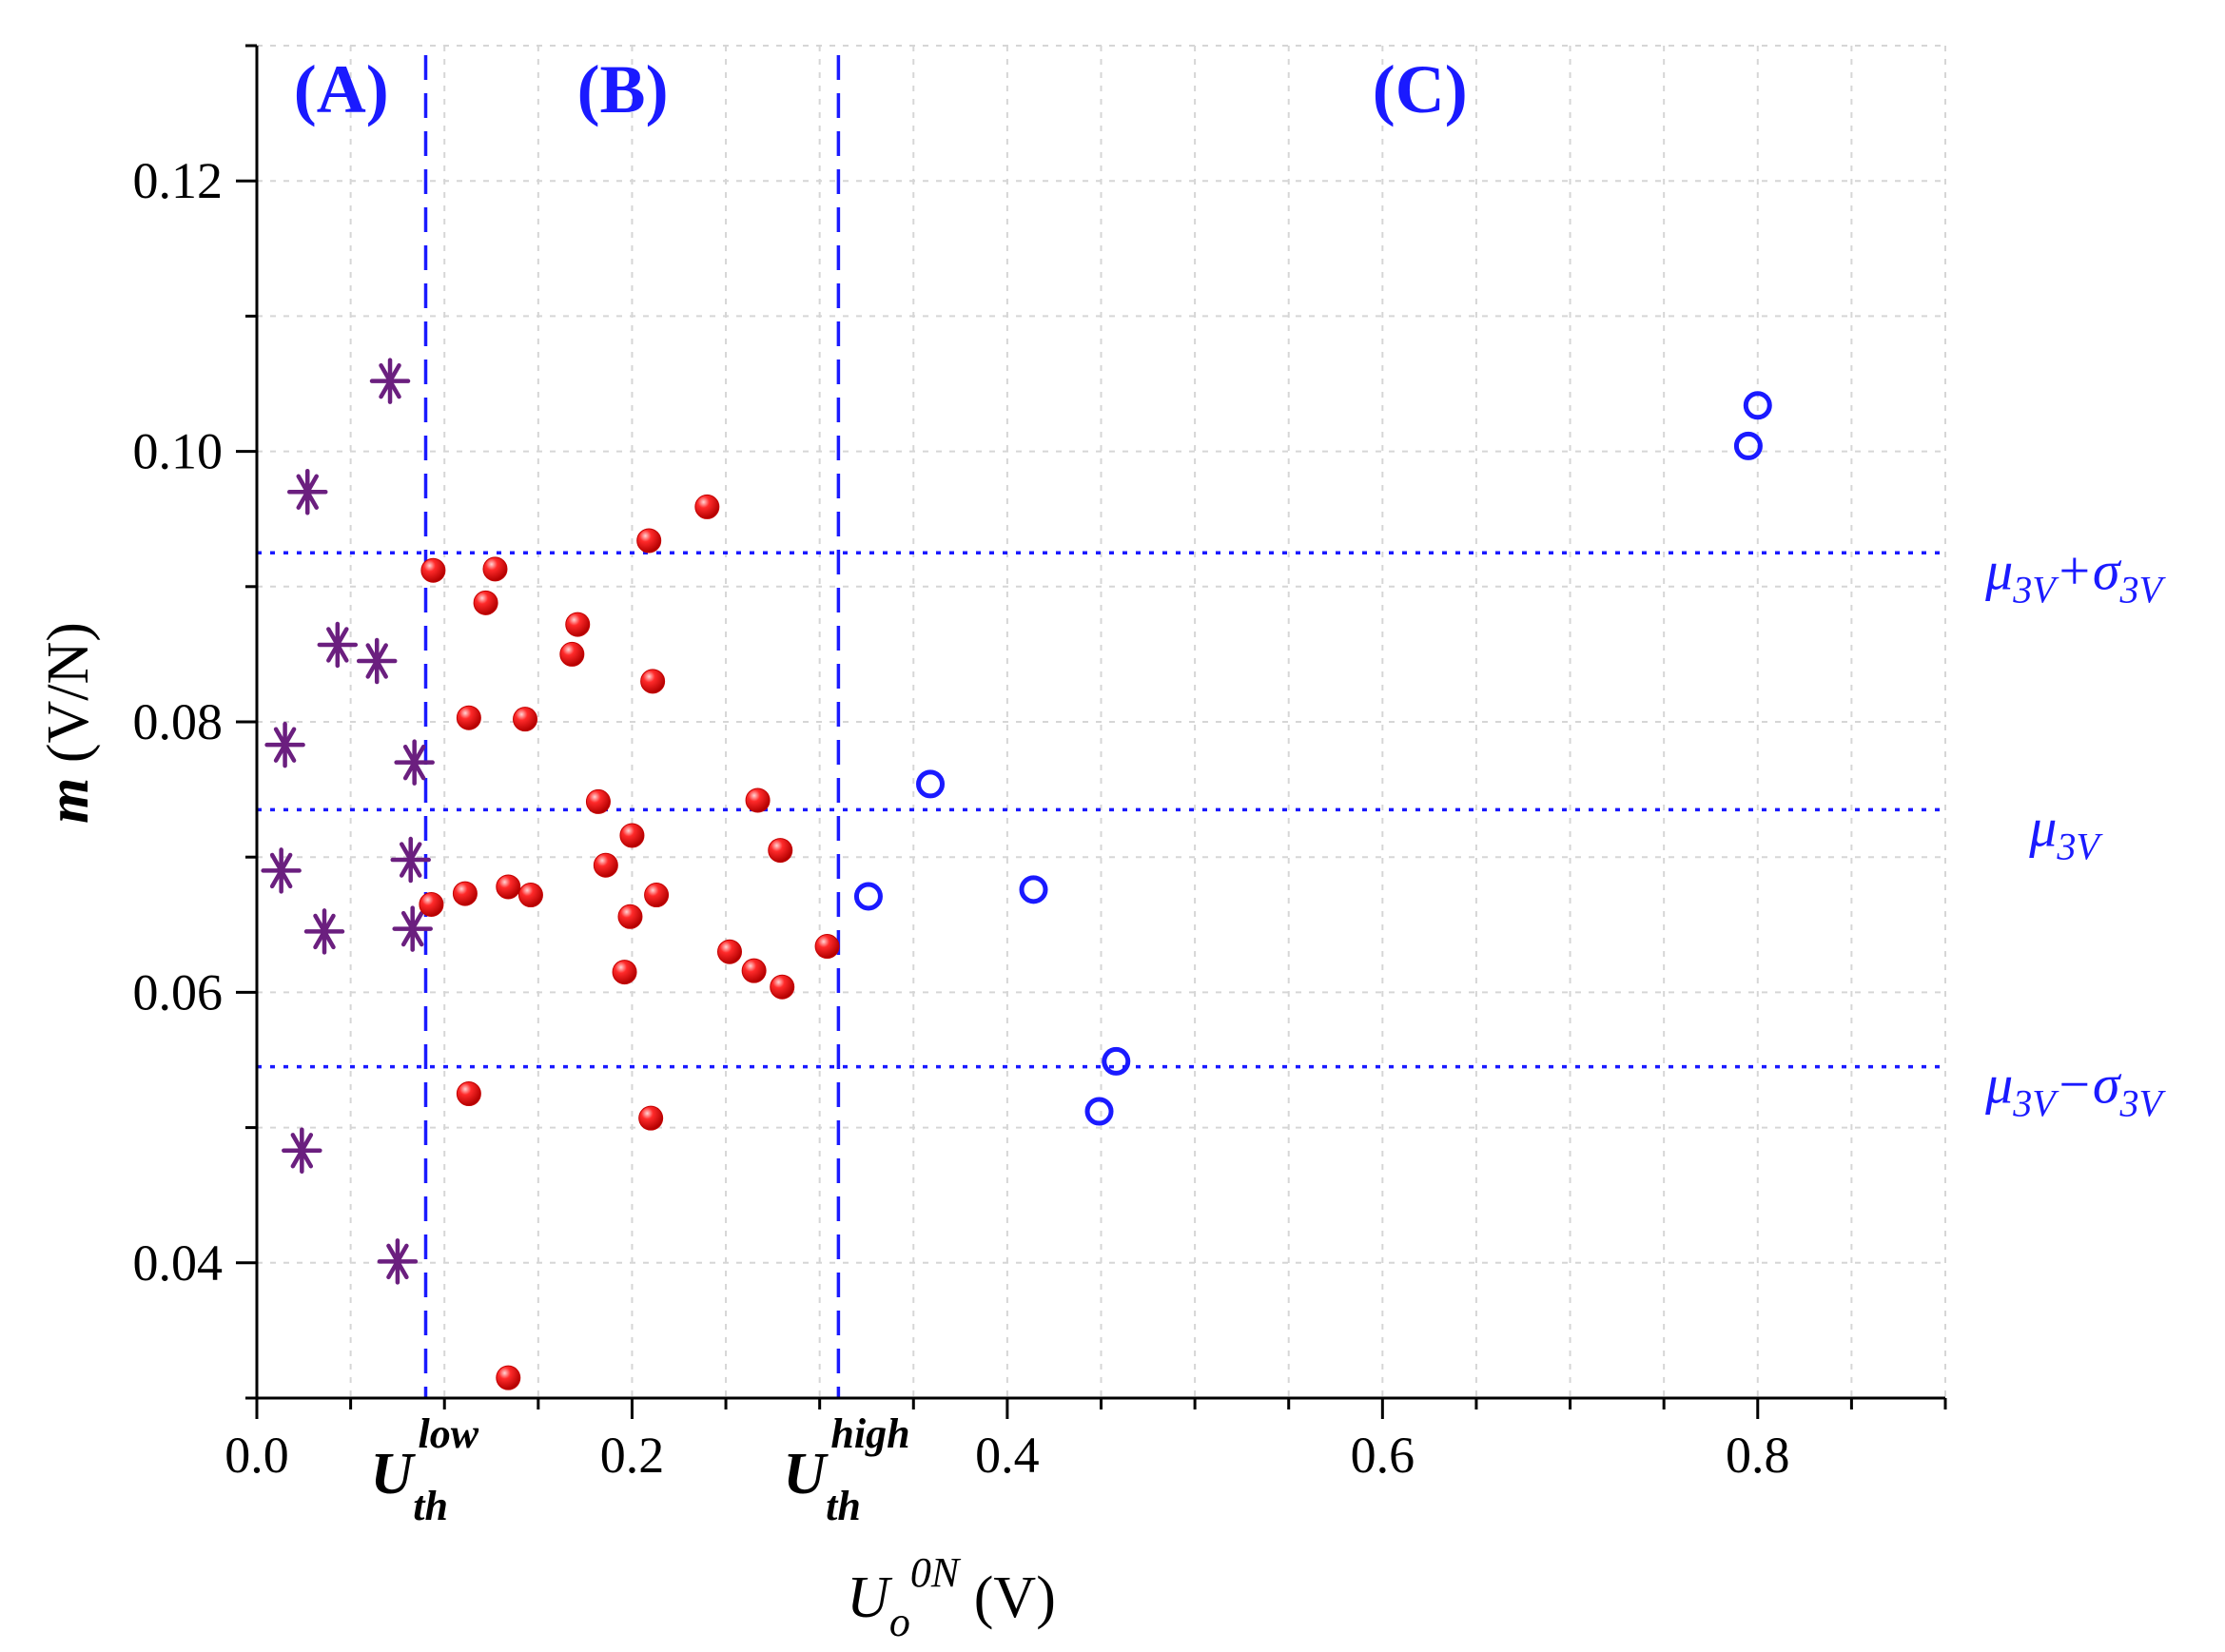 This screenshot has width=2225, height=1652. What do you see at coordinates (822, 1485) in the screenshot?
I see `threshold-label-high: Uth` at bounding box center [822, 1485].